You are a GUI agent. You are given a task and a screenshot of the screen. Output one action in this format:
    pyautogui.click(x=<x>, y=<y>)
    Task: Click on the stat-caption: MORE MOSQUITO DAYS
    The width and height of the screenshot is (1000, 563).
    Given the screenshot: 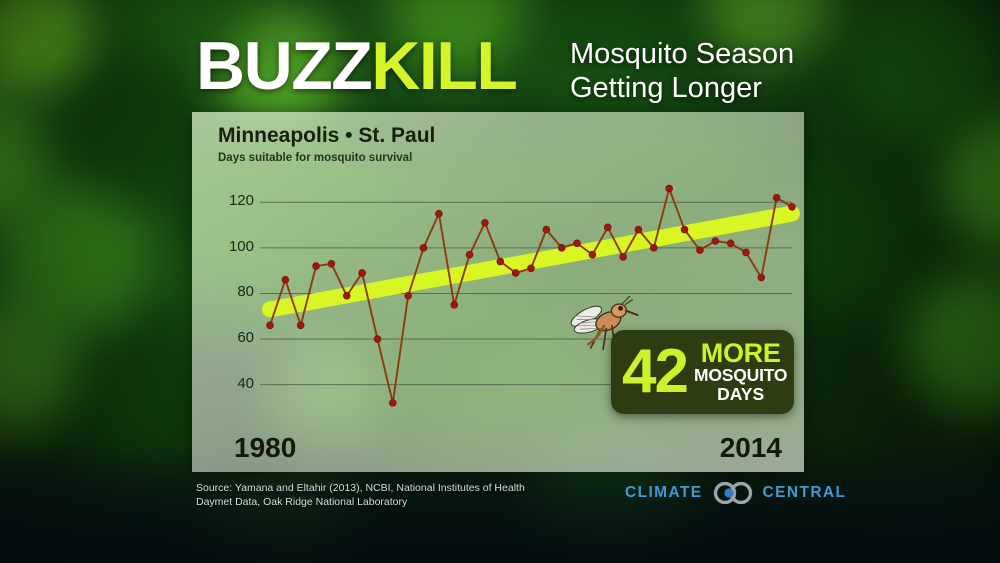 What is the action you would take?
    pyautogui.click(x=740, y=370)
    